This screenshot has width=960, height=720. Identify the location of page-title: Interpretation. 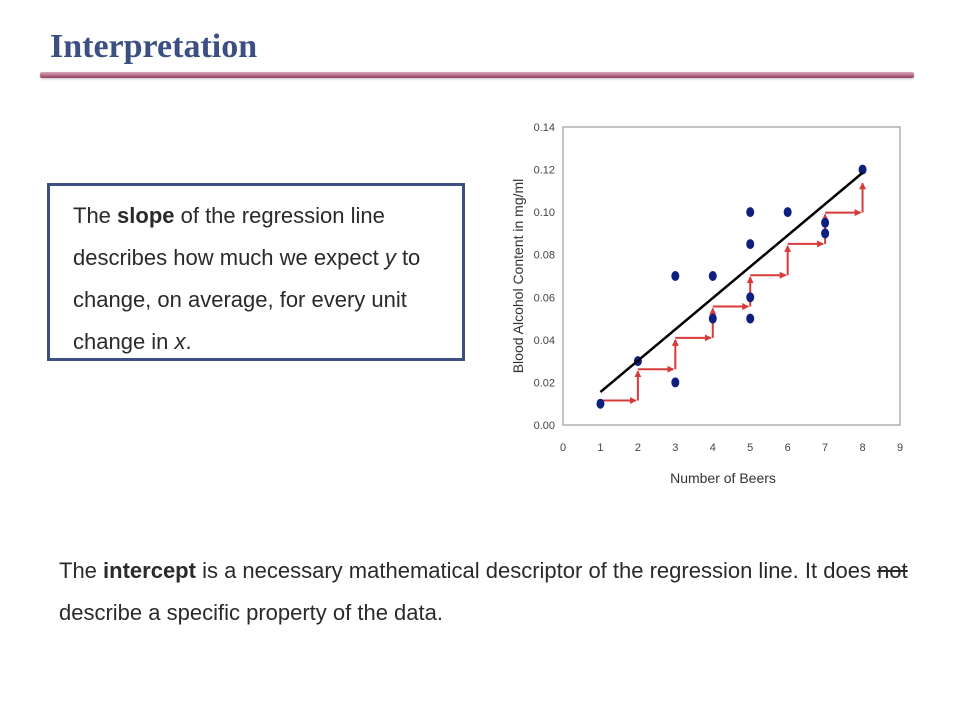
(154, 46).